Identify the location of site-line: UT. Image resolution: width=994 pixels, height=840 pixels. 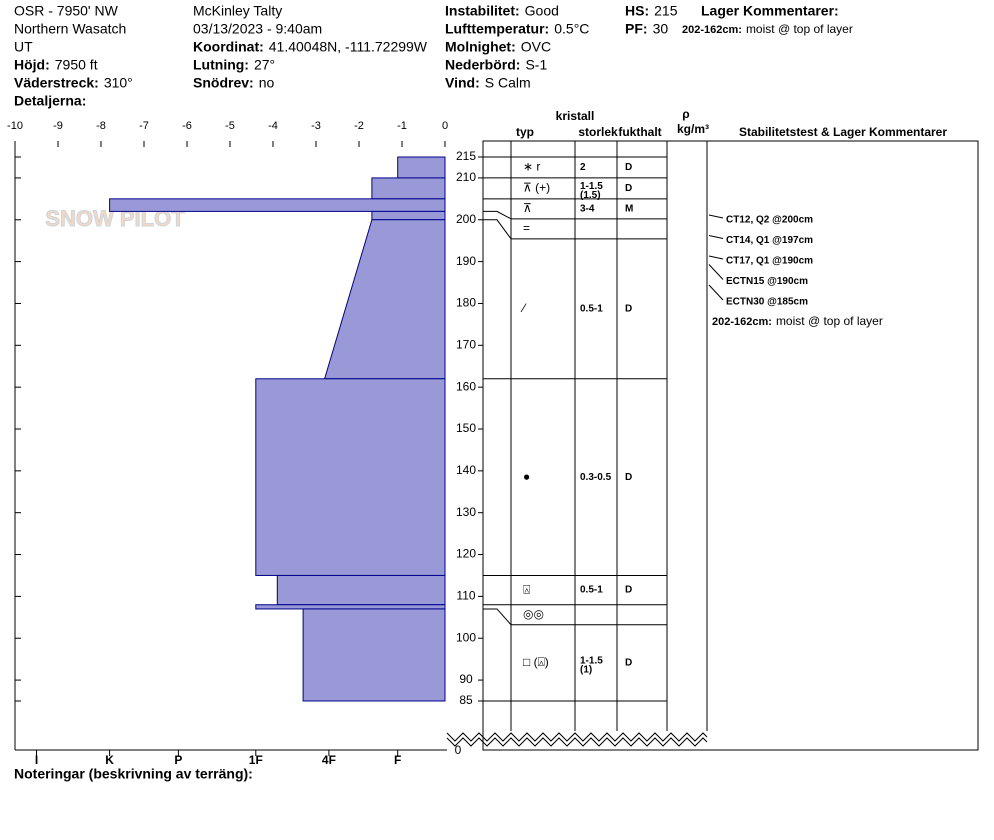
(23, 47).